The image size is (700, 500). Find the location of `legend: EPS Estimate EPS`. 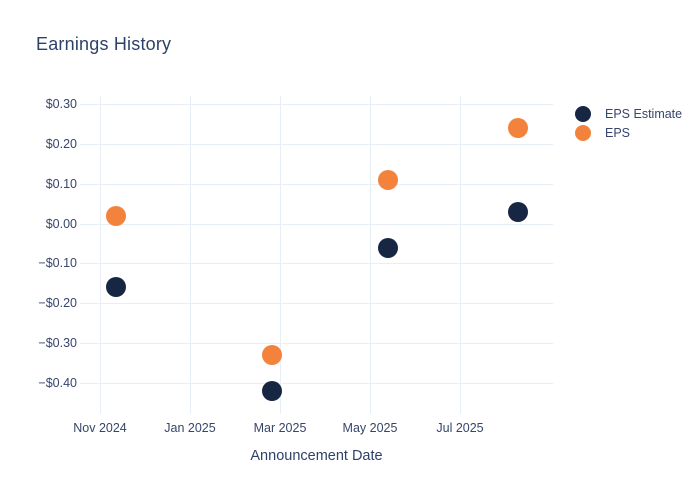

legend: EPS Estimate EPS is located at coordinates (628, 123).